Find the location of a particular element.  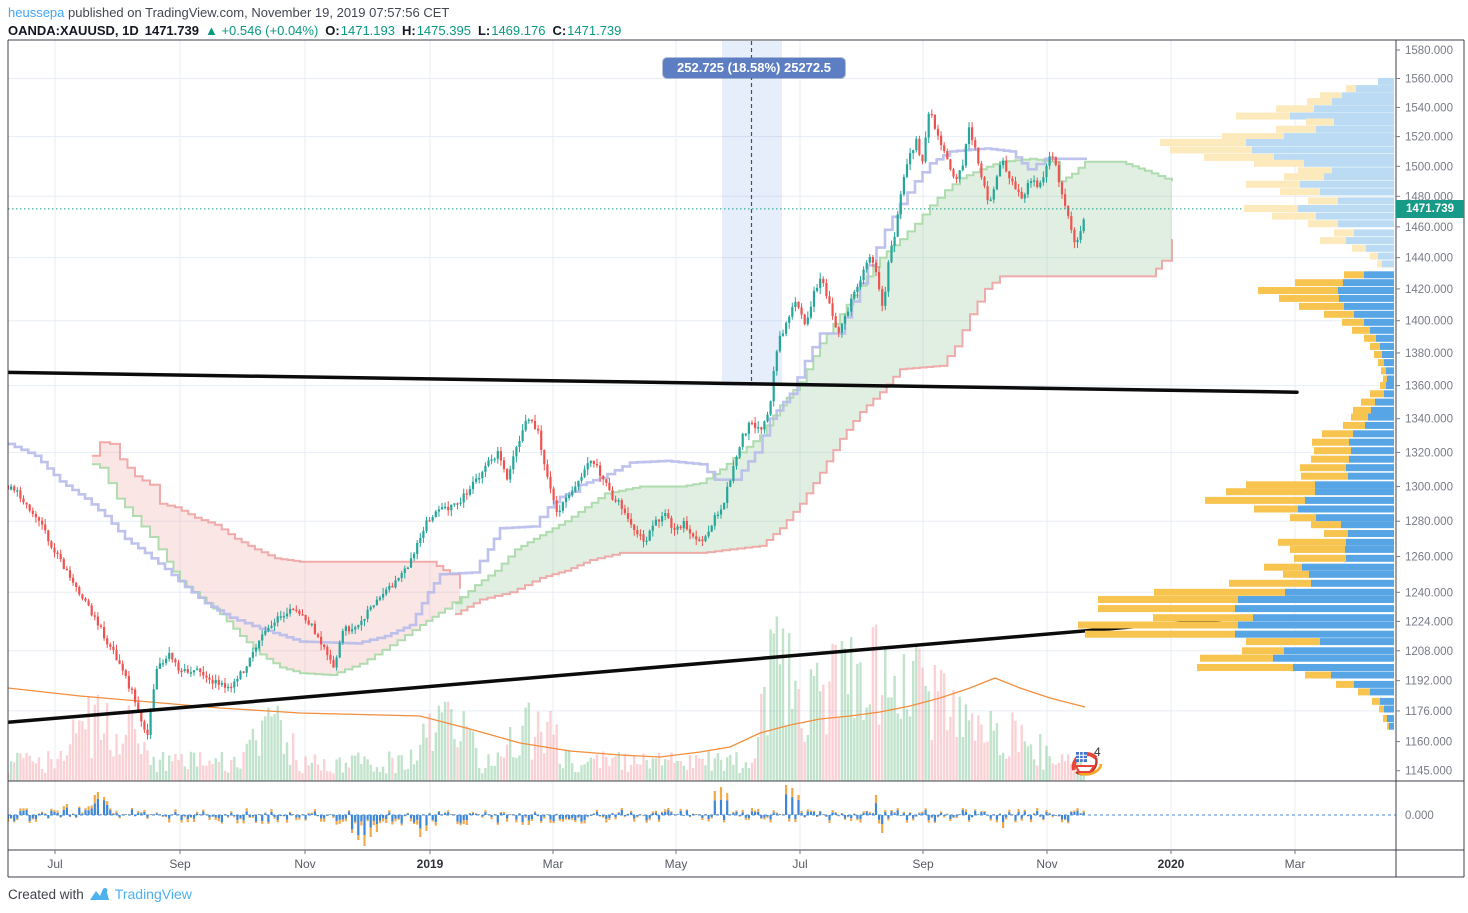

time-tick-label: Jul is located at coordinates (799, 864).